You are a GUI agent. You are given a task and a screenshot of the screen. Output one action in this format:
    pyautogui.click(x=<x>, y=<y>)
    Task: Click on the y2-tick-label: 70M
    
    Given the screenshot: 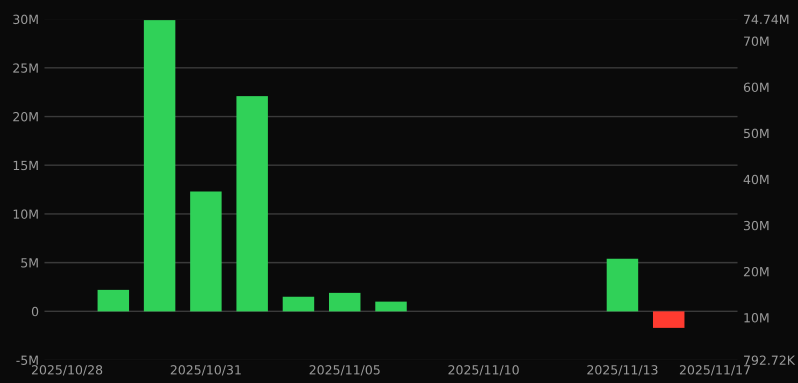 What is the action you would take?
    pyautogui.click(x=756, y=41)
    